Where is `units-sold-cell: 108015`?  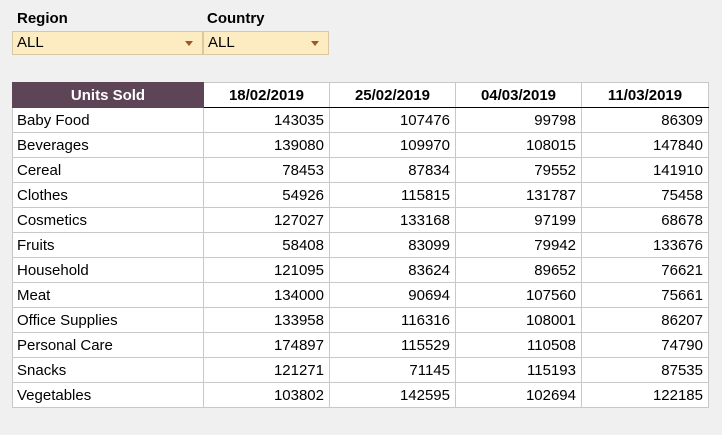 units-sold-cell: 108015 is located at coordinates (518, 145).